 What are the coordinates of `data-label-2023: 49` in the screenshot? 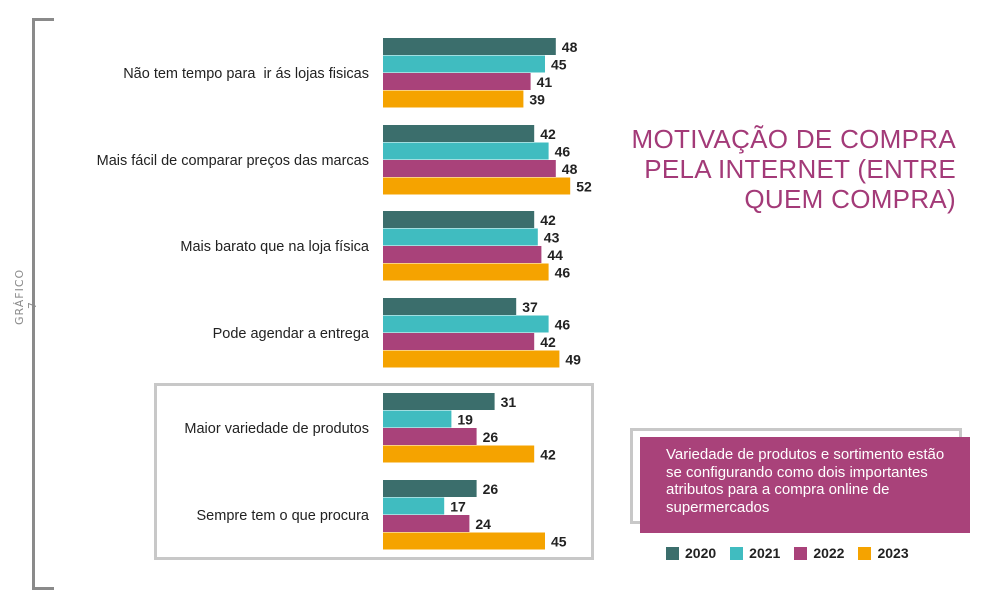 It's located at (573, 359).